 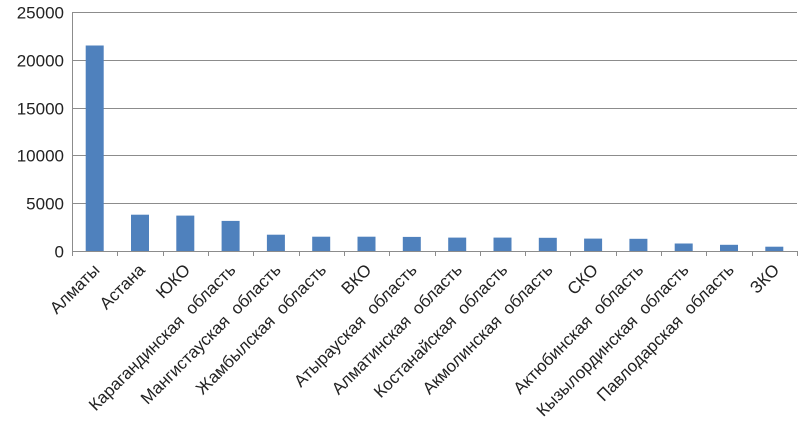 What do you see at coordinates (40, 133) in the screenshot?
I see `y-tick-labels: 0 5000 10000 15000 20000 25000` at bounding box center [40, 133].